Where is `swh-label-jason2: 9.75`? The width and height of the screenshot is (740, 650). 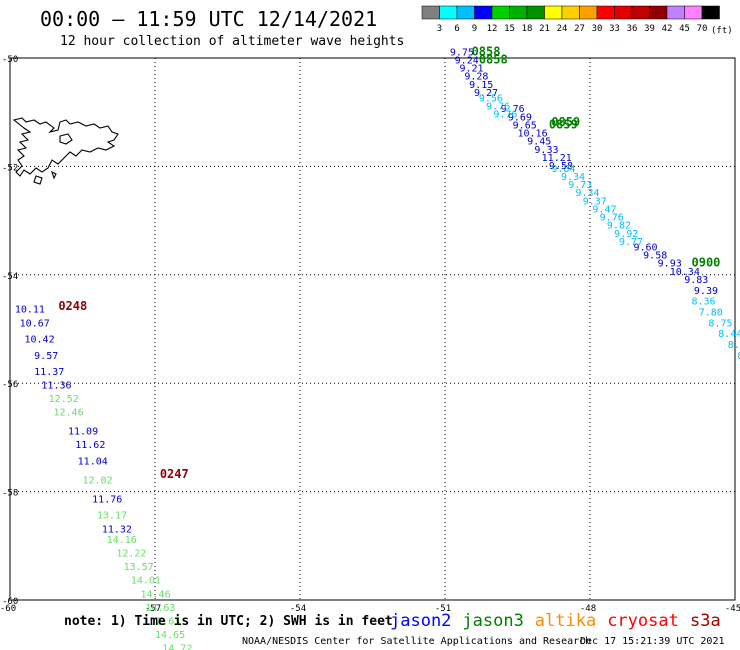
swh-label-jason2: 9.75 is located at coordinates (462, 52).